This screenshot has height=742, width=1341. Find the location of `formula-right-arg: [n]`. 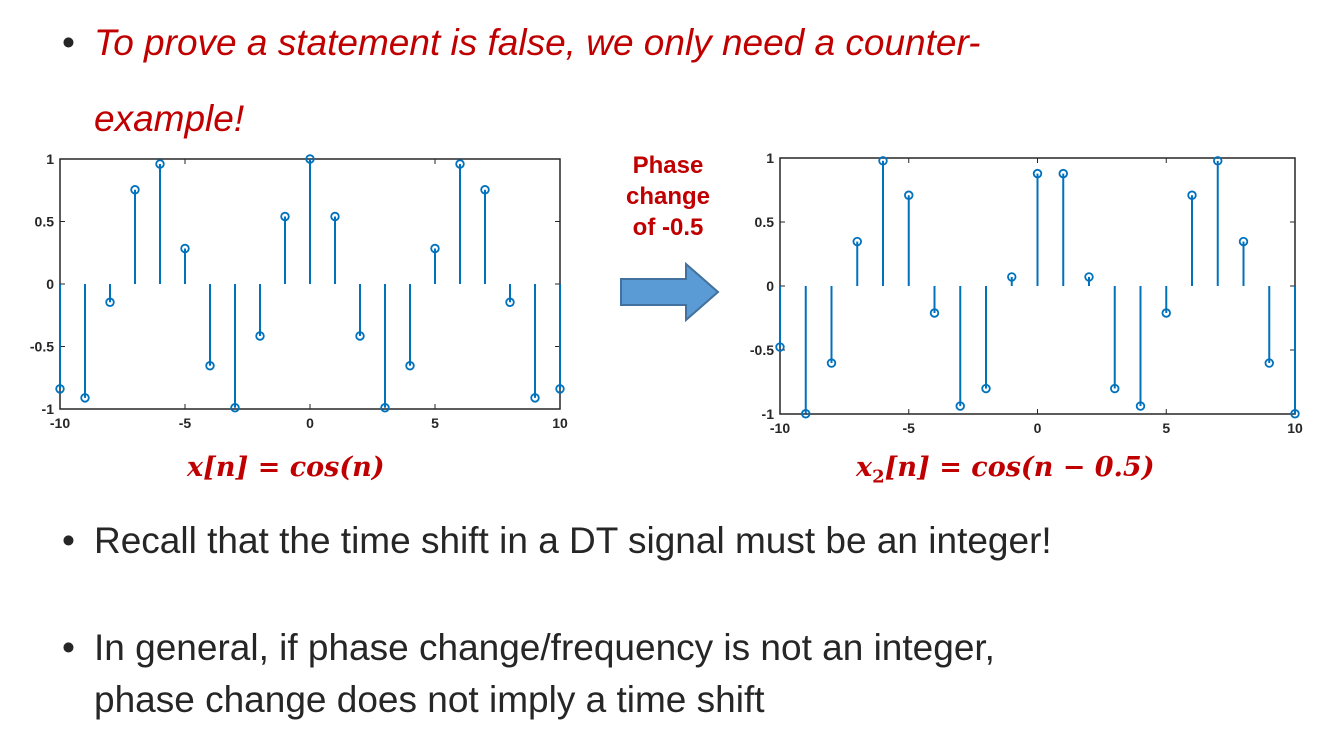

formula-right-arg: [n] is located at coordinates (907, 467).